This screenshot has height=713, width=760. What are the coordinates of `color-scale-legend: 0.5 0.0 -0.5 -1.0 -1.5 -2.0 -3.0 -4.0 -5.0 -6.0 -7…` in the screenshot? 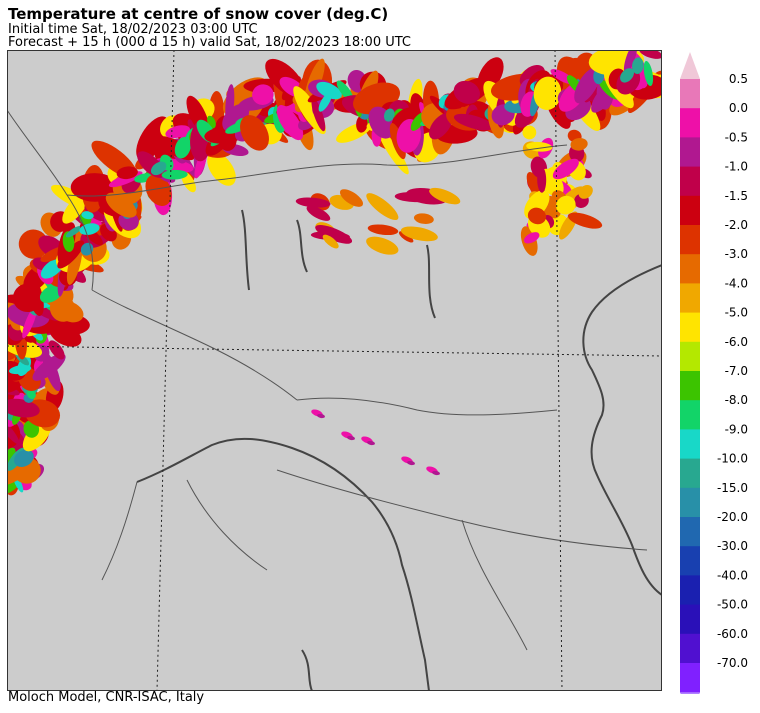 It's located at (714, 373).